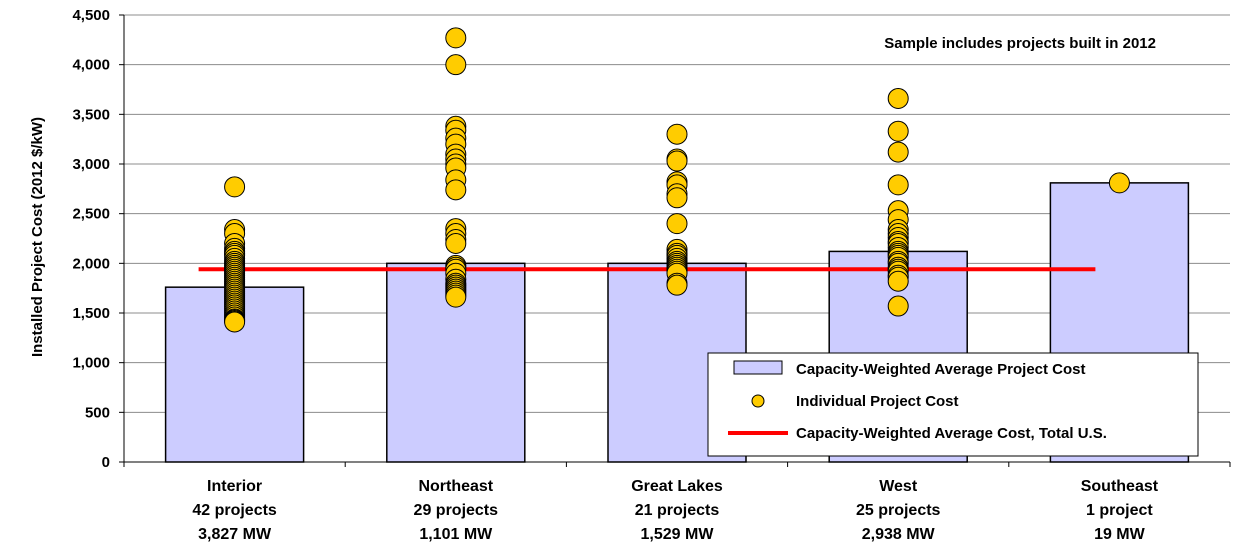 Image resolution: width=1238 pixels, height=560 pixels. I want to click on x-tick-label-projects: 1 project, so click(1119, 510).